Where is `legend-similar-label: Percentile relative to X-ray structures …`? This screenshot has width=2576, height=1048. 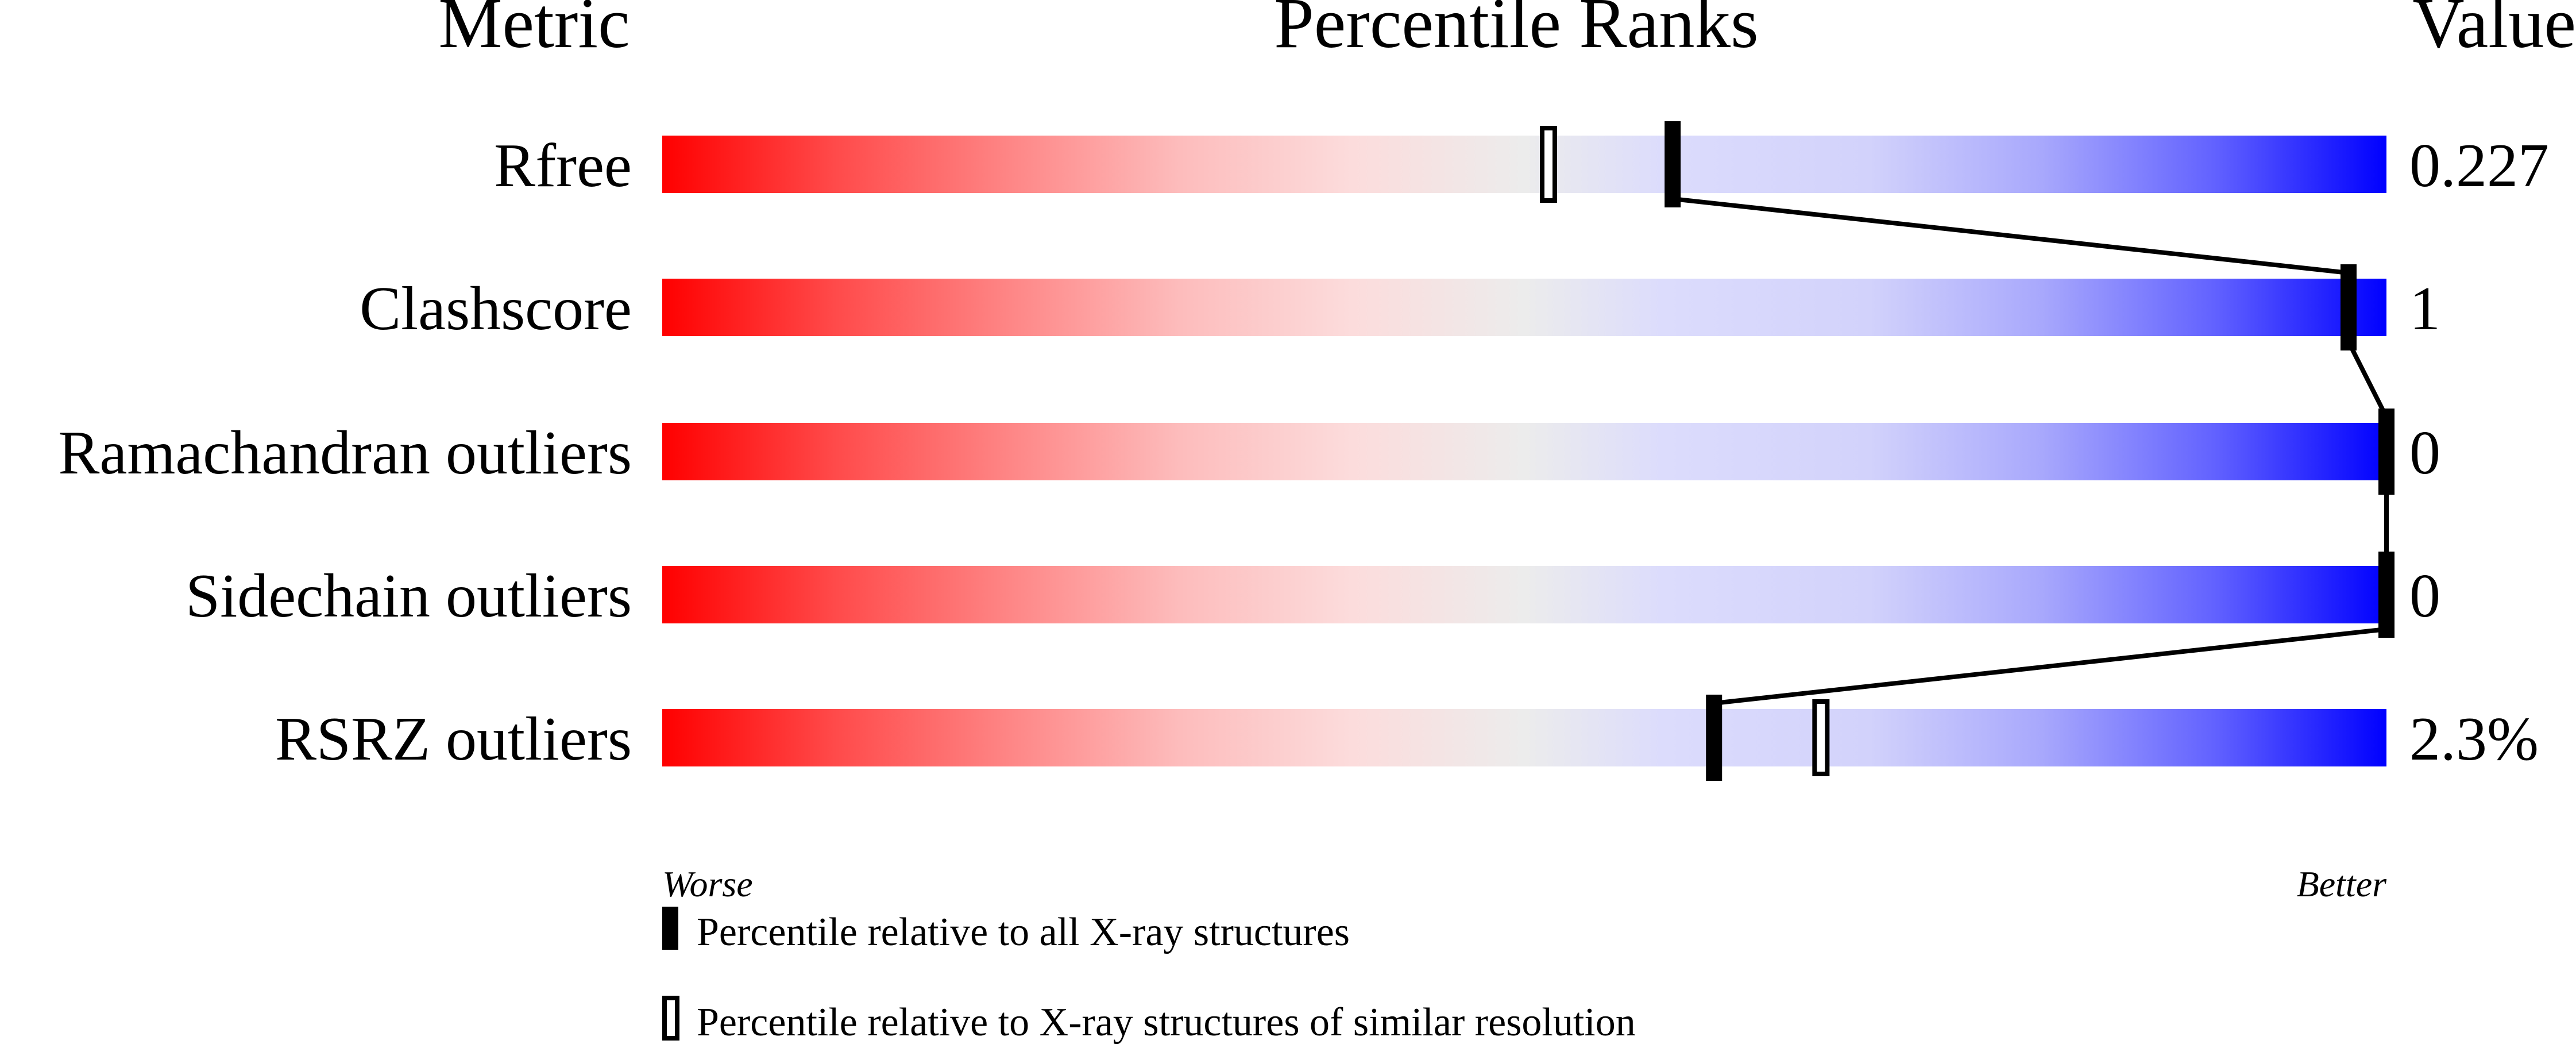 legend-similar-label: Percentile relative to X-ray structures … is located at coordinates (1166, 1022).